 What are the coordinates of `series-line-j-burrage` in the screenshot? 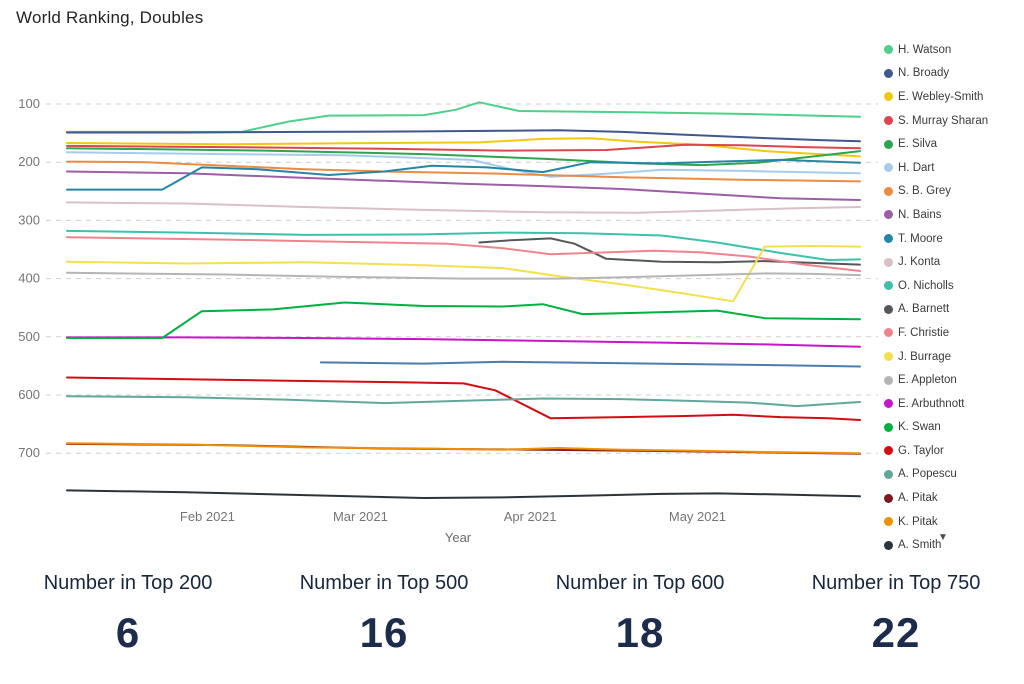 It's located at (463, 274).